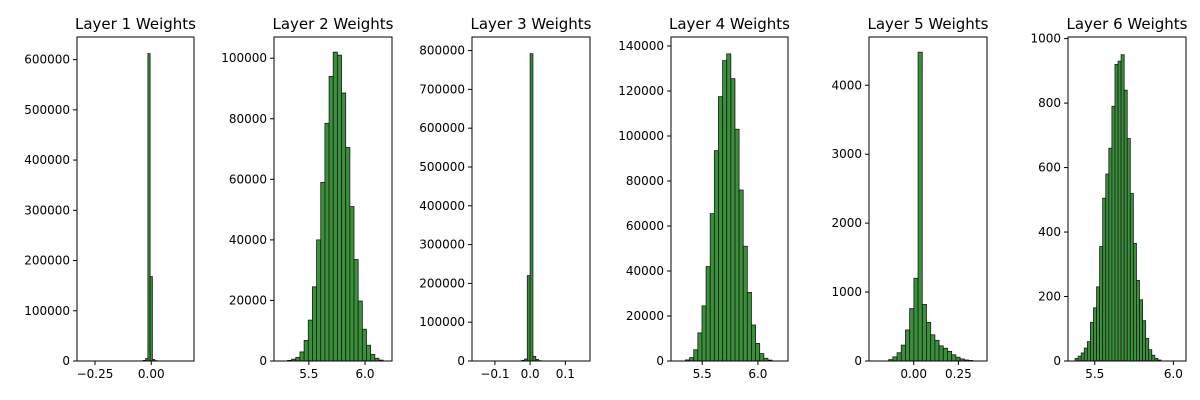 The width and height of the screenshot is (1200, 400). What do you see at coordinates (846, 154) in the screenshot?
I see `y-tick-label: 3000` at bounding box center [846, 154].